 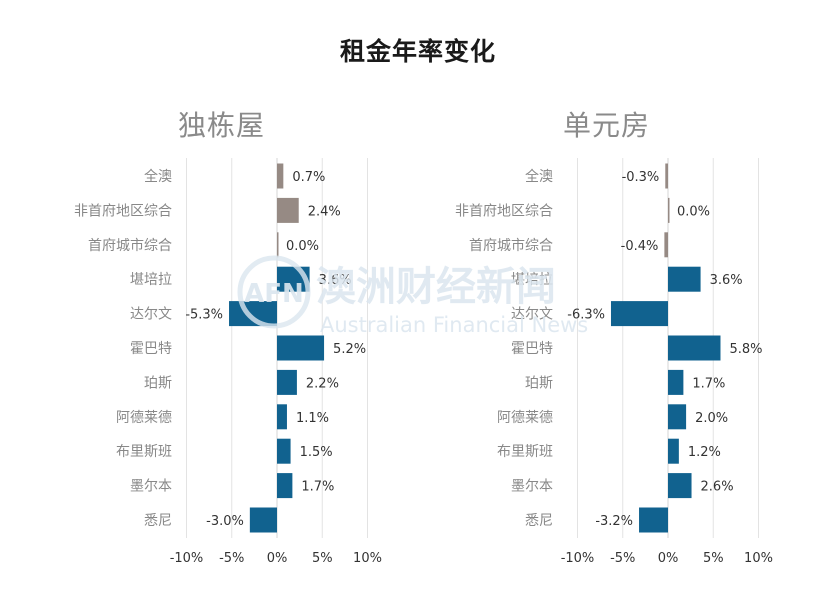 I want to click on houses-category-label: 达尔文, so click(x=151, y=315).